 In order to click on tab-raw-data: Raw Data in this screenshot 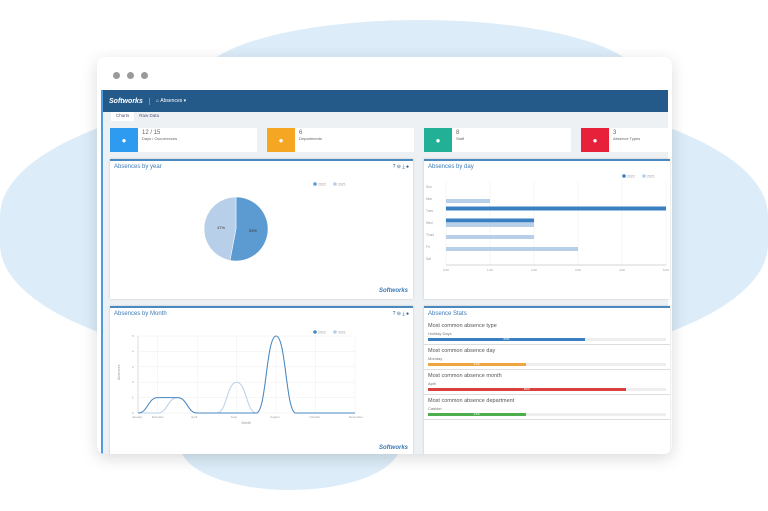, I will do `click(149, 115)`.